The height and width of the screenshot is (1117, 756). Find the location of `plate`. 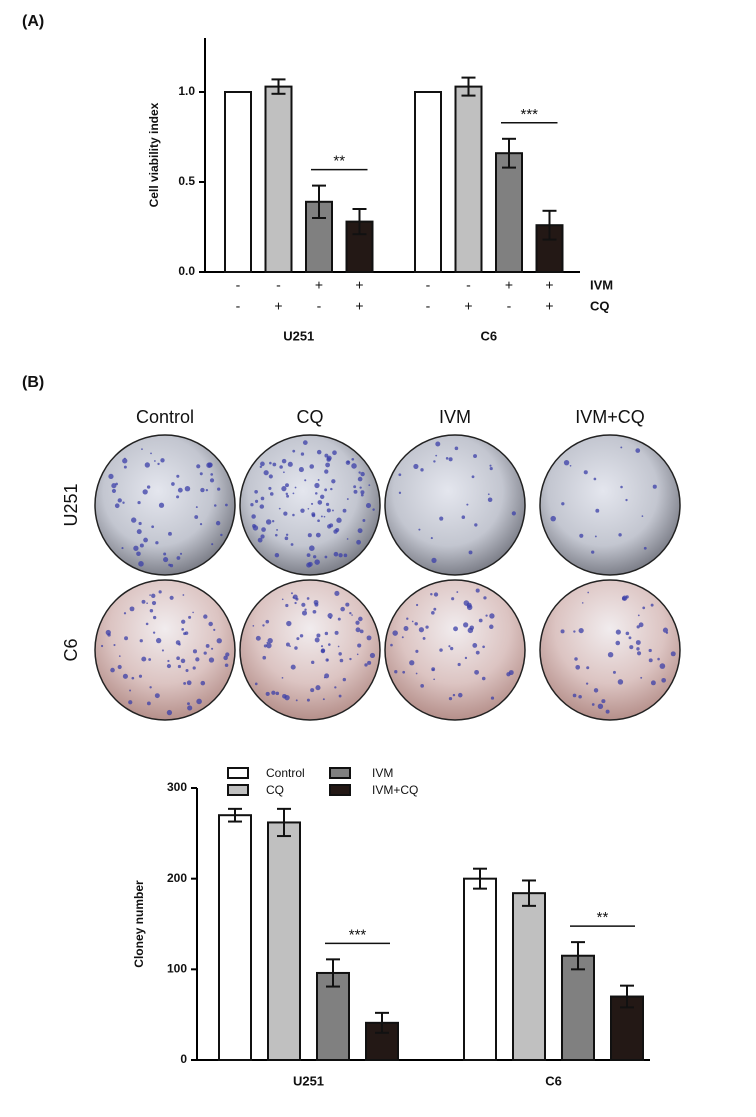

plate is located at coordinates (610, 650).